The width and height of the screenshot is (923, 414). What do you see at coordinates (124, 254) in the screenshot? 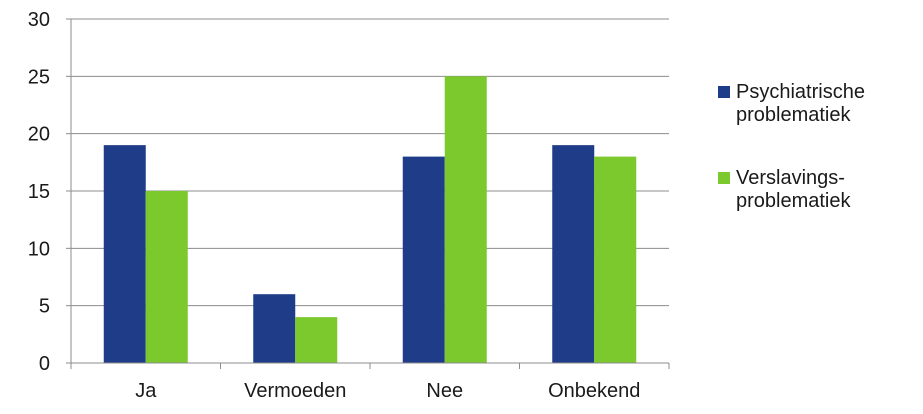
I see `bar-psychiatrisch-ja` at bounding box center [124, 254].